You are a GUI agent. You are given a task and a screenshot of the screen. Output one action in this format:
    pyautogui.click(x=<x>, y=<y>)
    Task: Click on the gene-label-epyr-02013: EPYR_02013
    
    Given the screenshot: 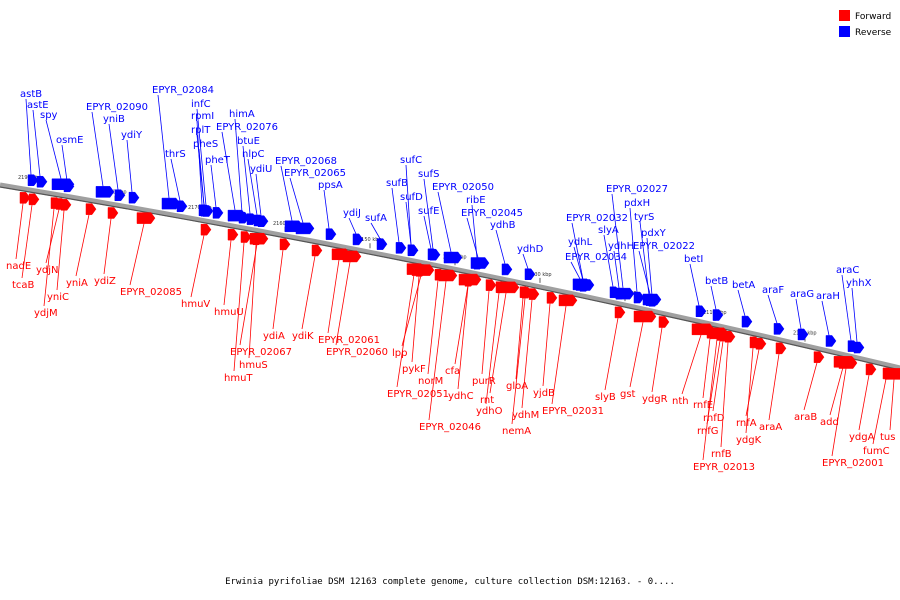 What is the action you would take?
    pyautogui.click(x=724, y=467)
    